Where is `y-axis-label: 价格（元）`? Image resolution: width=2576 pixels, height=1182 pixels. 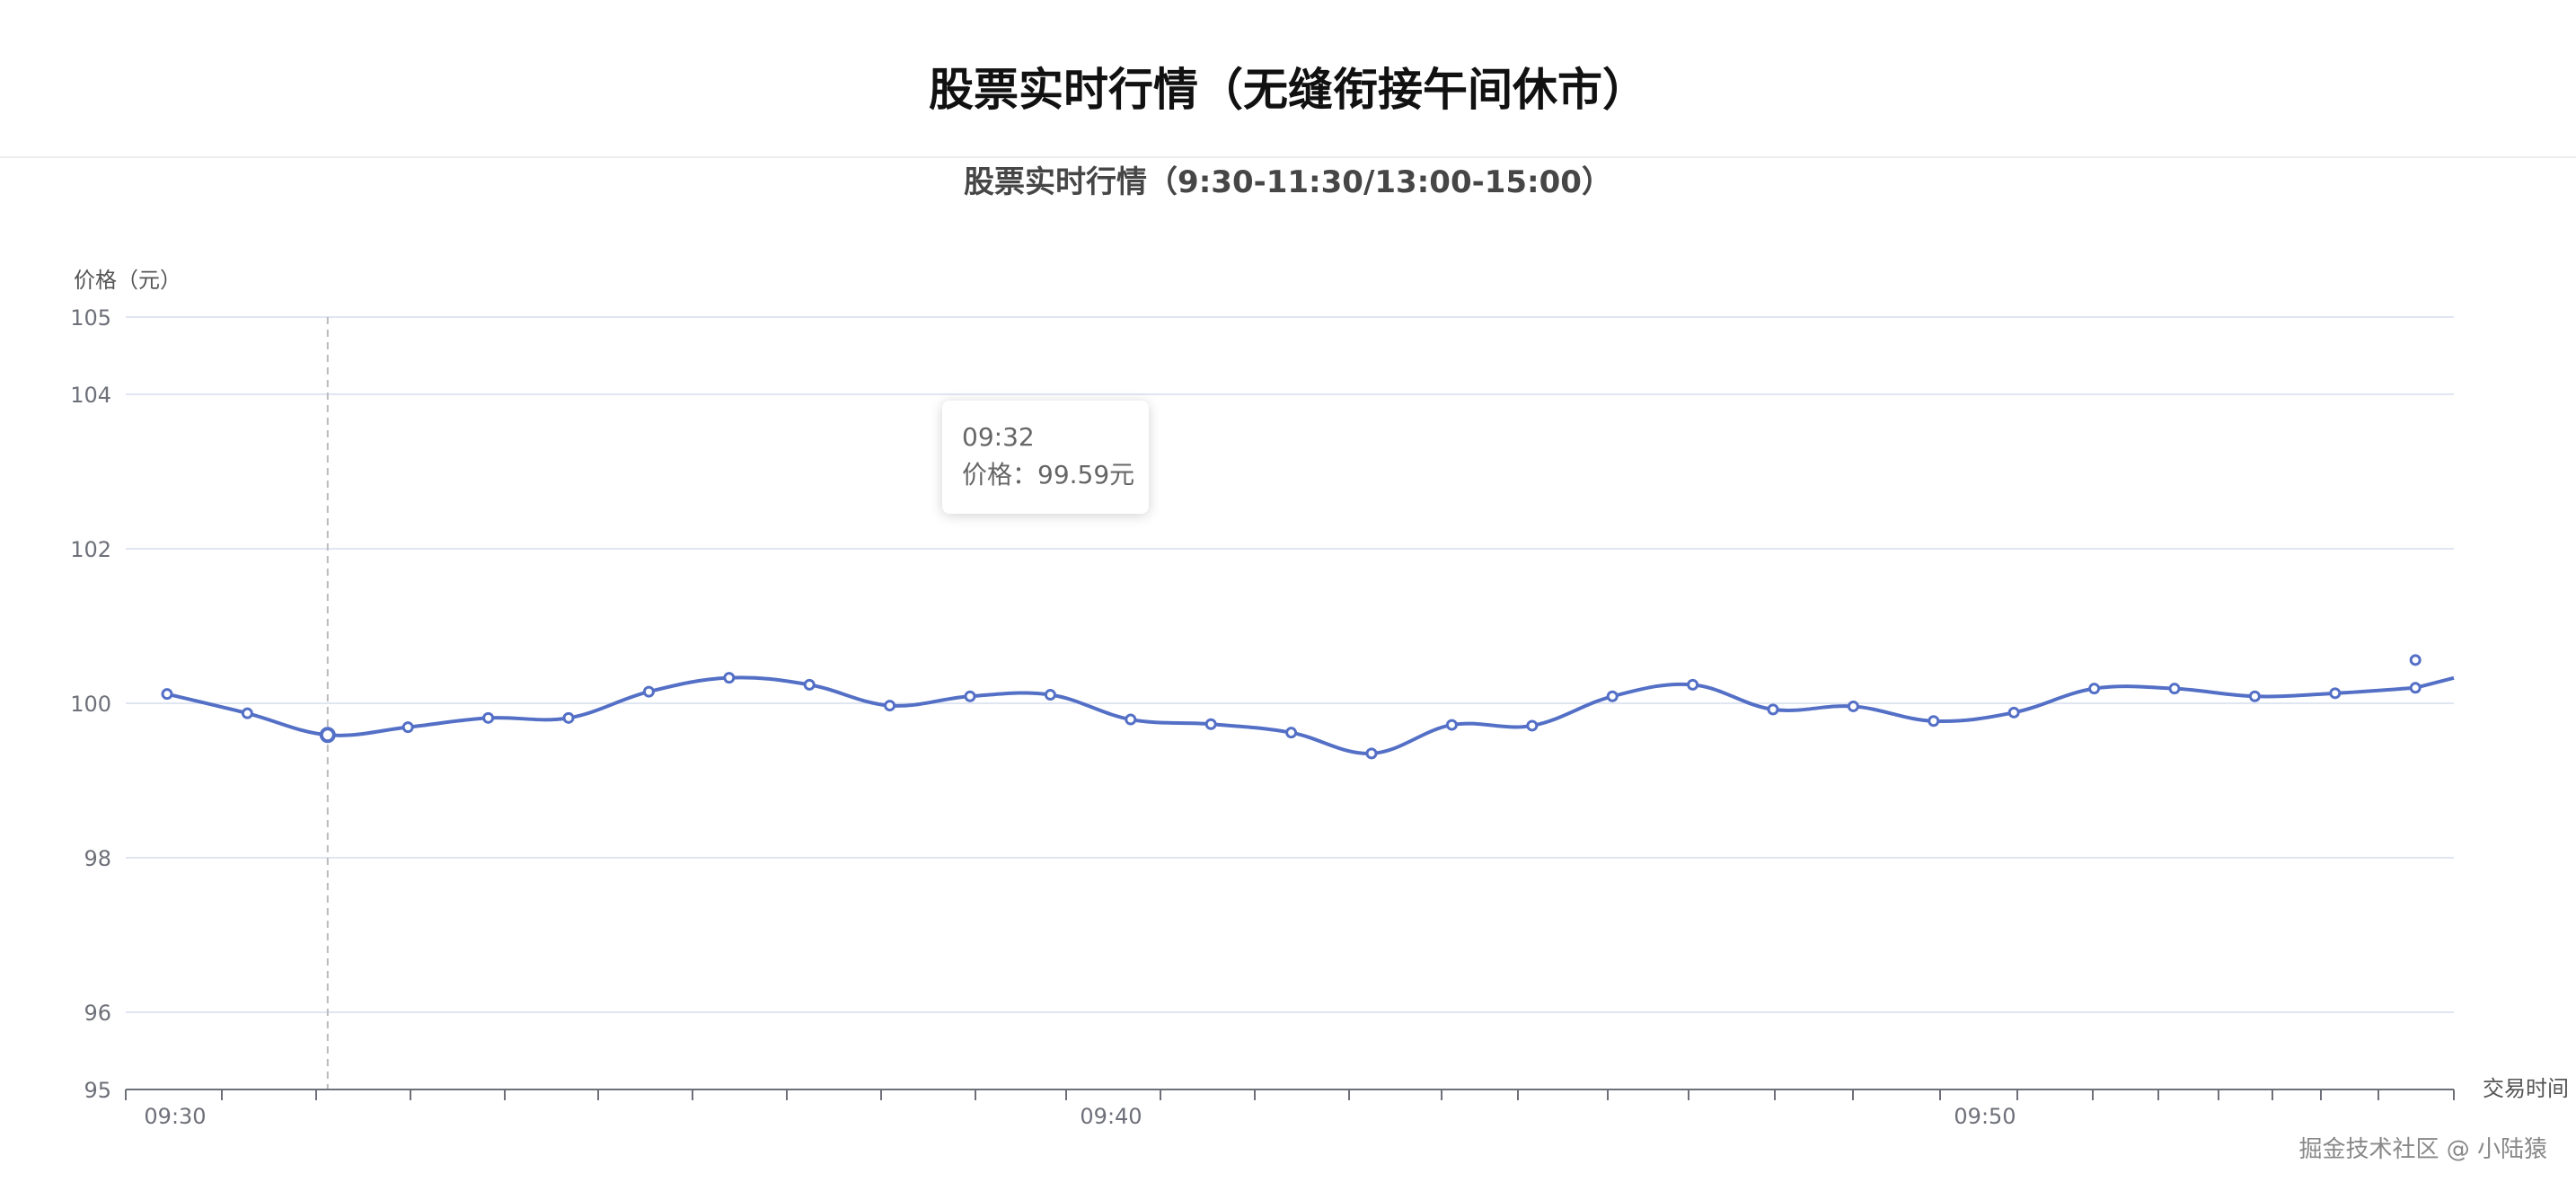 y-axis-label: 价格（元） is located at coordinates (127, 280).